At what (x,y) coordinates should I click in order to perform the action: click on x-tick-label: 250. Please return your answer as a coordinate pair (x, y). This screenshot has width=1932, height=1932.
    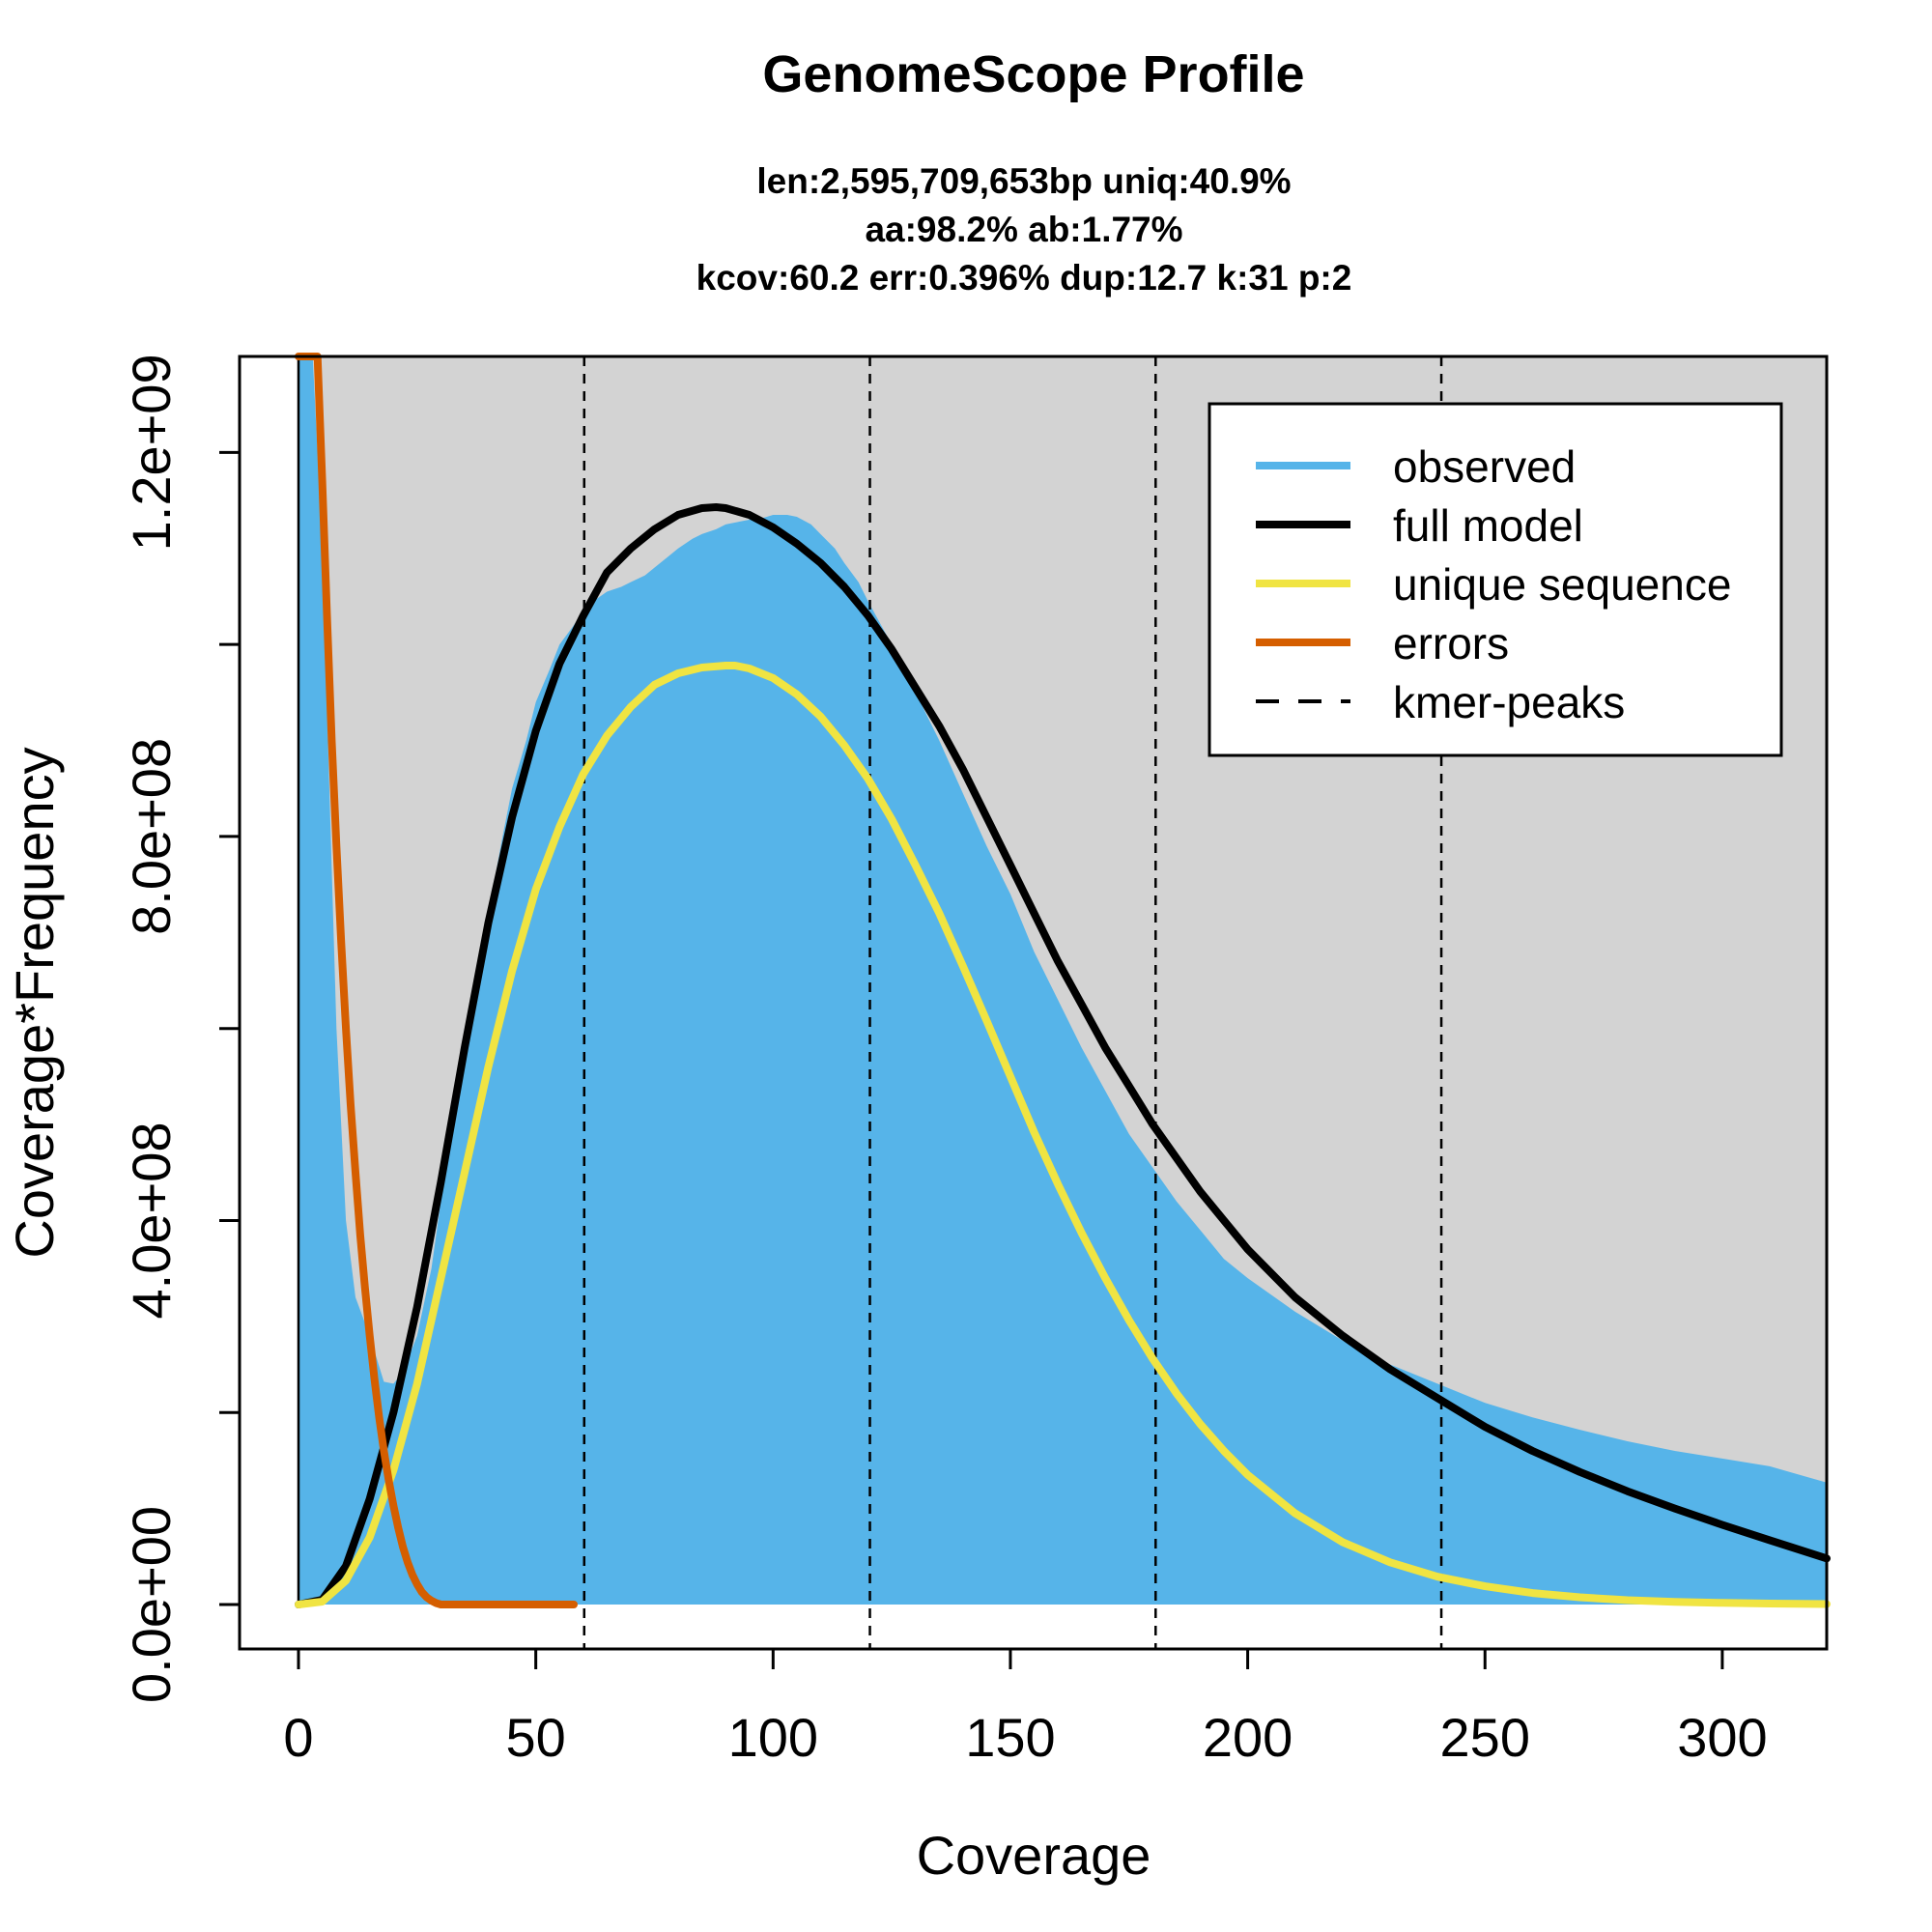
    Looking at the image, I should click on (1485, 1737).